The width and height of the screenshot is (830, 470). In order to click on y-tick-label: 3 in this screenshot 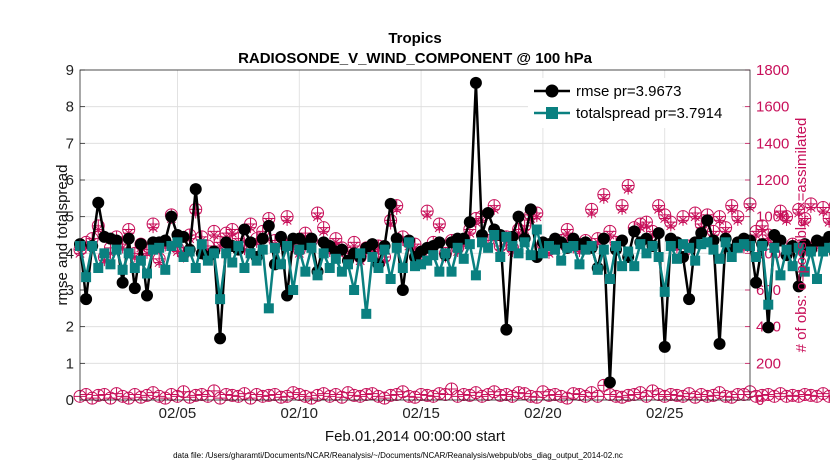, I will do `click(70, 290)`.